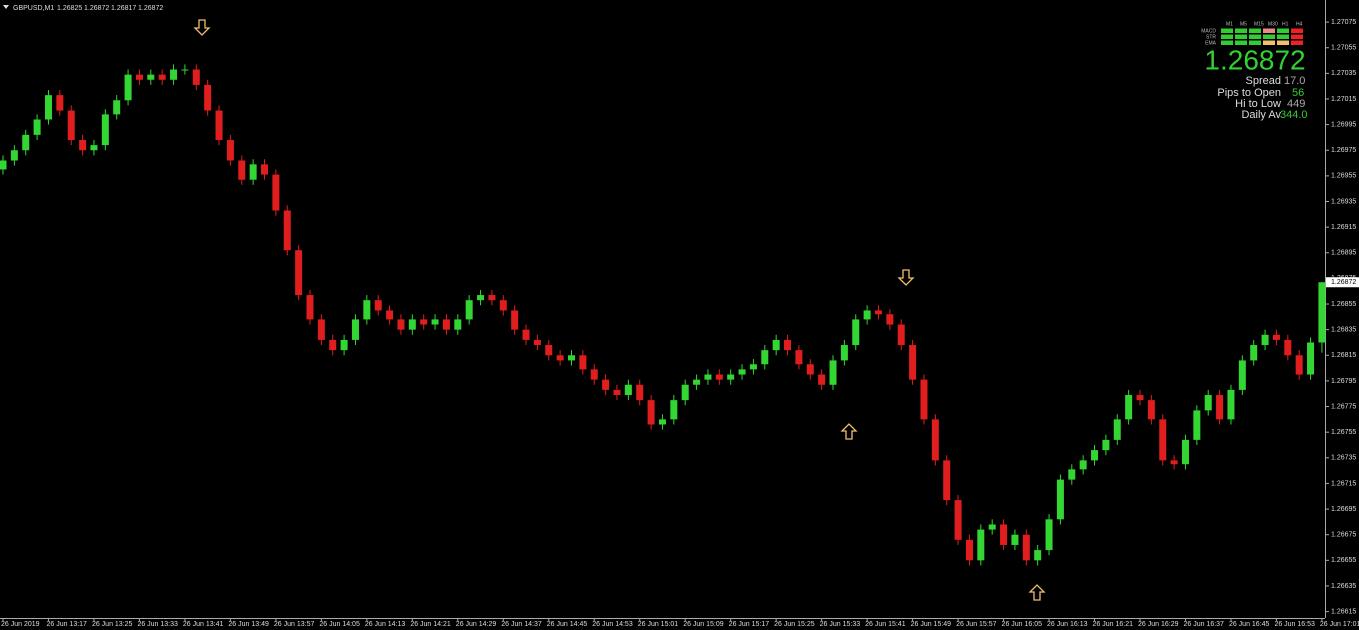  Describe the element at coordinates (1343, 124) in the screenshot. I see `y-tick-label: 1.26995` at that location.